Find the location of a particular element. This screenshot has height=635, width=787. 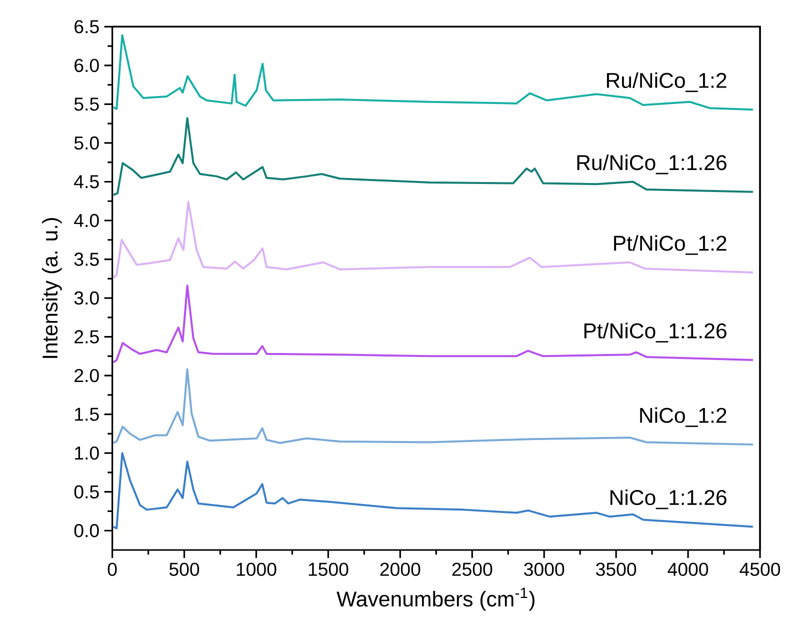

x-tick-label: 2500 is located at coordinates (472, 569).